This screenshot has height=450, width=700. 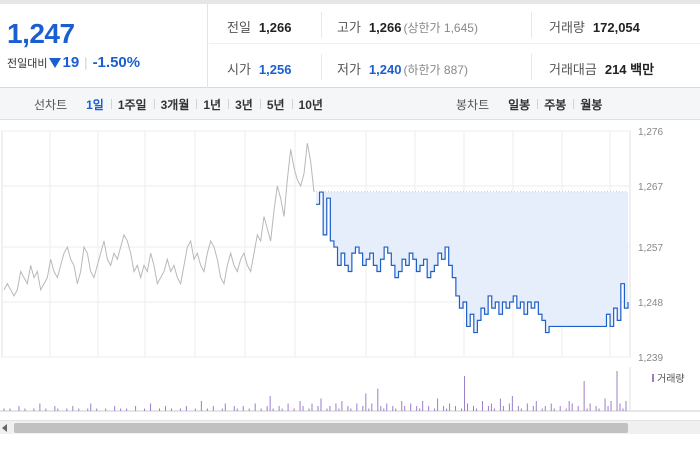 I want to click on stat-label: 시가, so click(x=239, y=69).